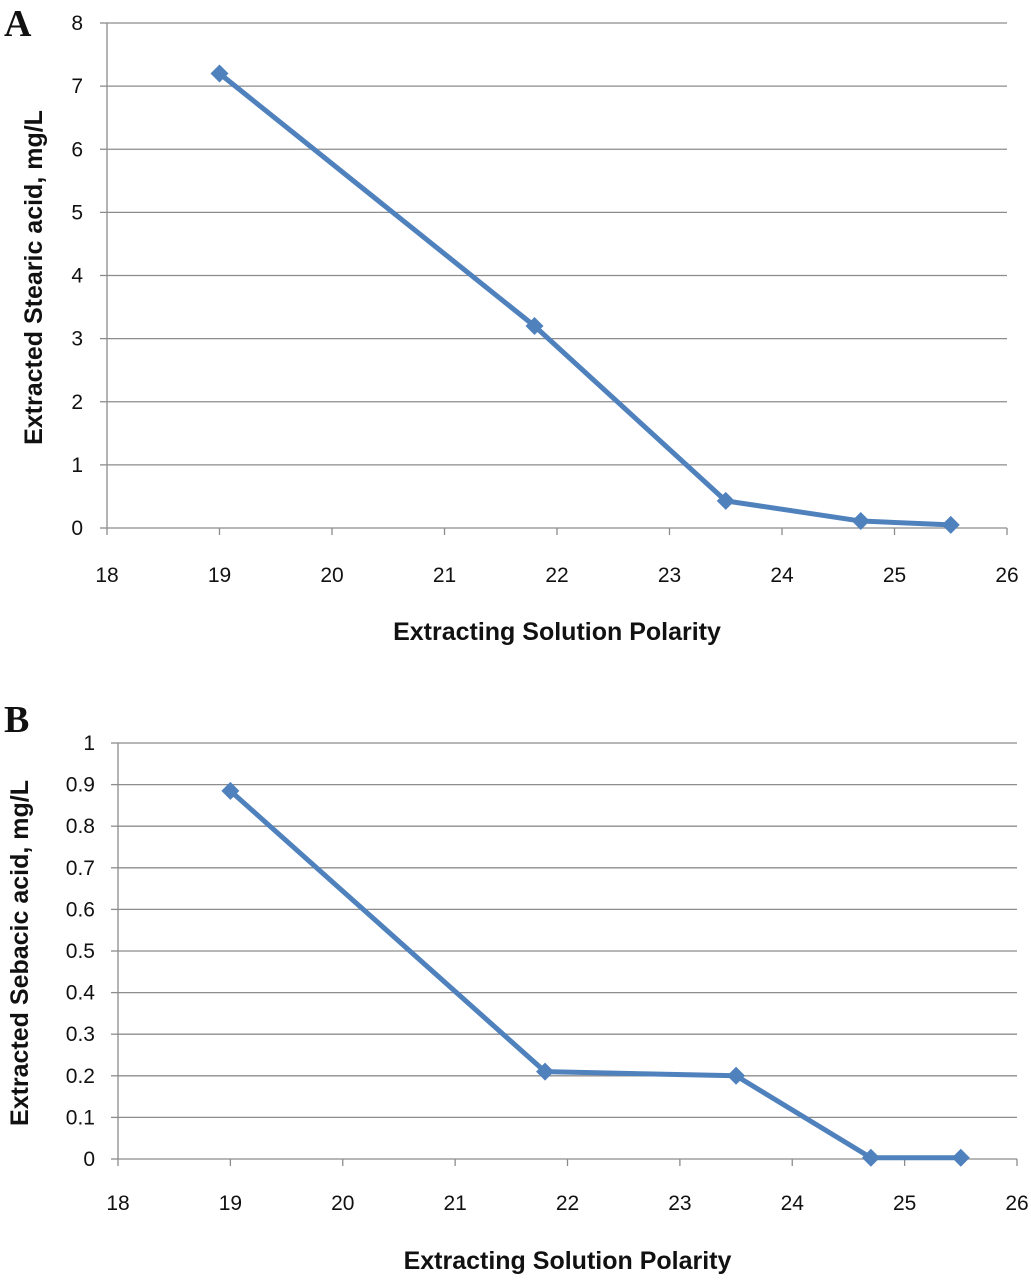 The width and height of the screenshot is (1031, 1280). What do you see at coordinates (18, 24) in the screenshot?
I see `panel-label: A` at bounding box center [18, 24].